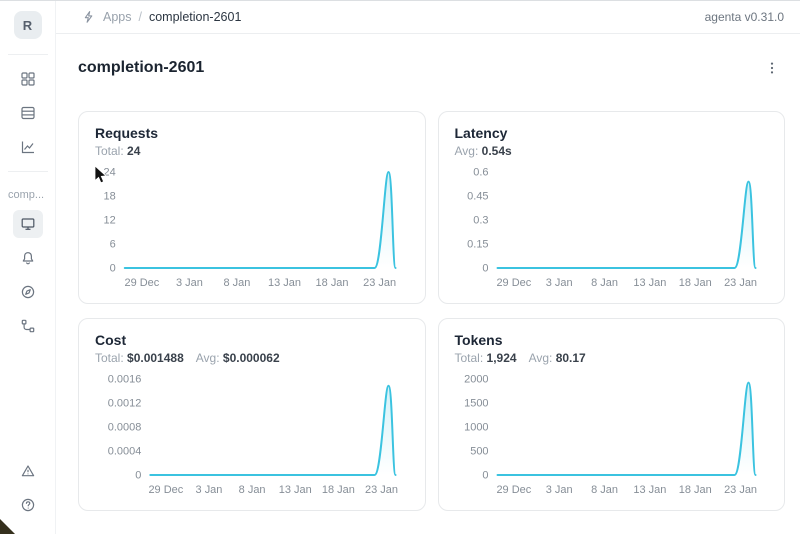  I want to click on card-stats: Total: 24, so click(252, 151).